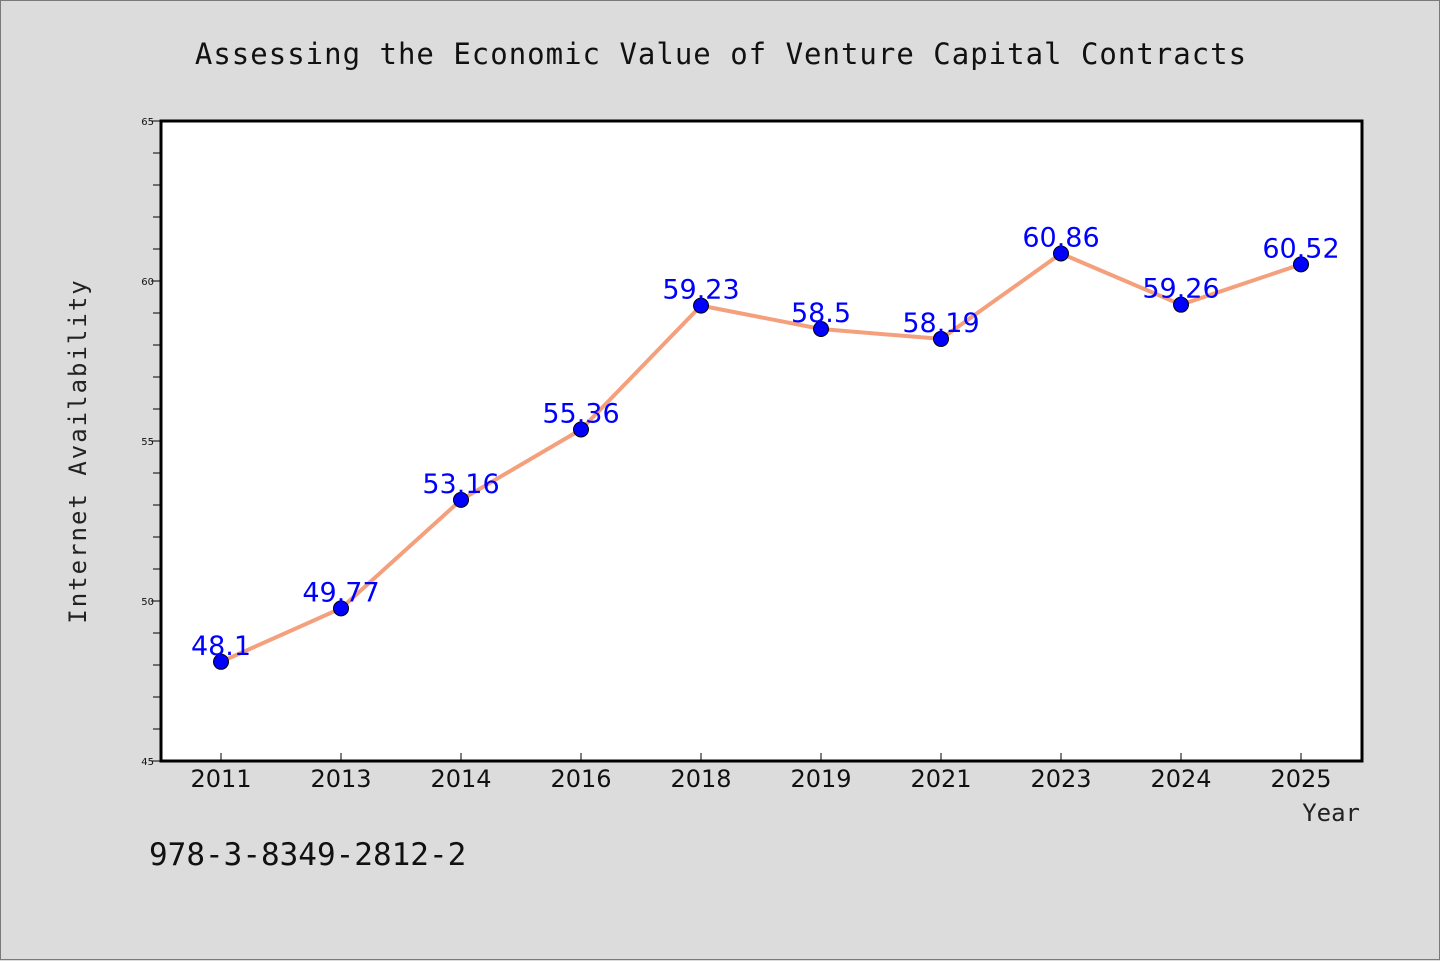  Describe the element at coordinates (1180, 289) in the screenshot. I see `data-label: 59.26` at that location.